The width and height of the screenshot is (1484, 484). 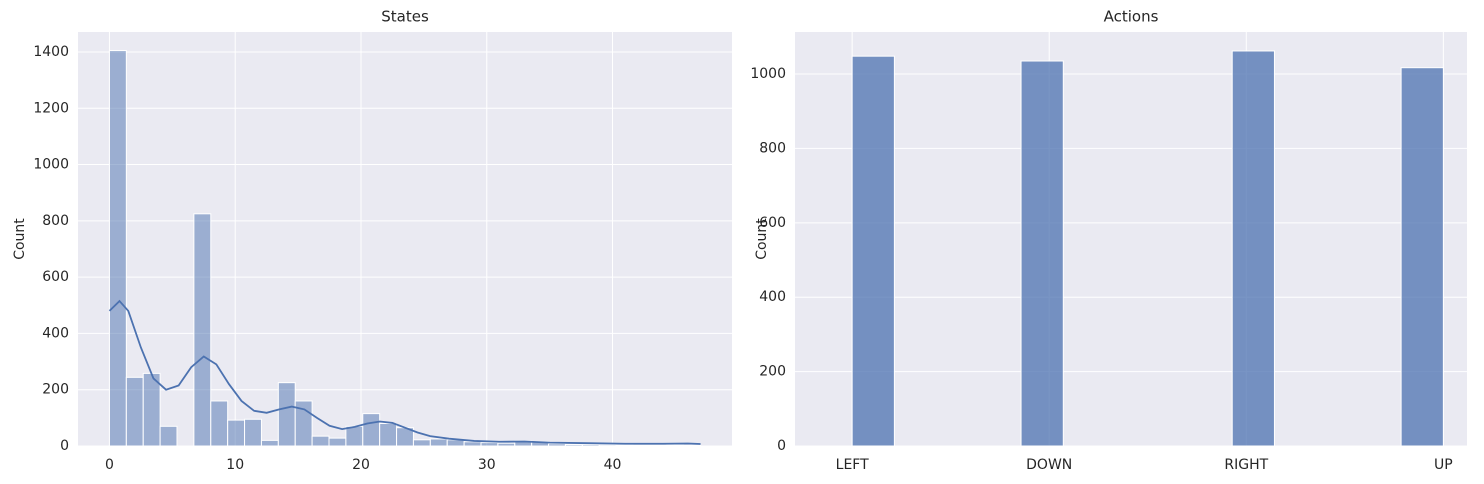 What do you see at coordinates (51, 52) in the screenshot?
I see `y-tick-label: 1400` at bounding box center [51, 52].